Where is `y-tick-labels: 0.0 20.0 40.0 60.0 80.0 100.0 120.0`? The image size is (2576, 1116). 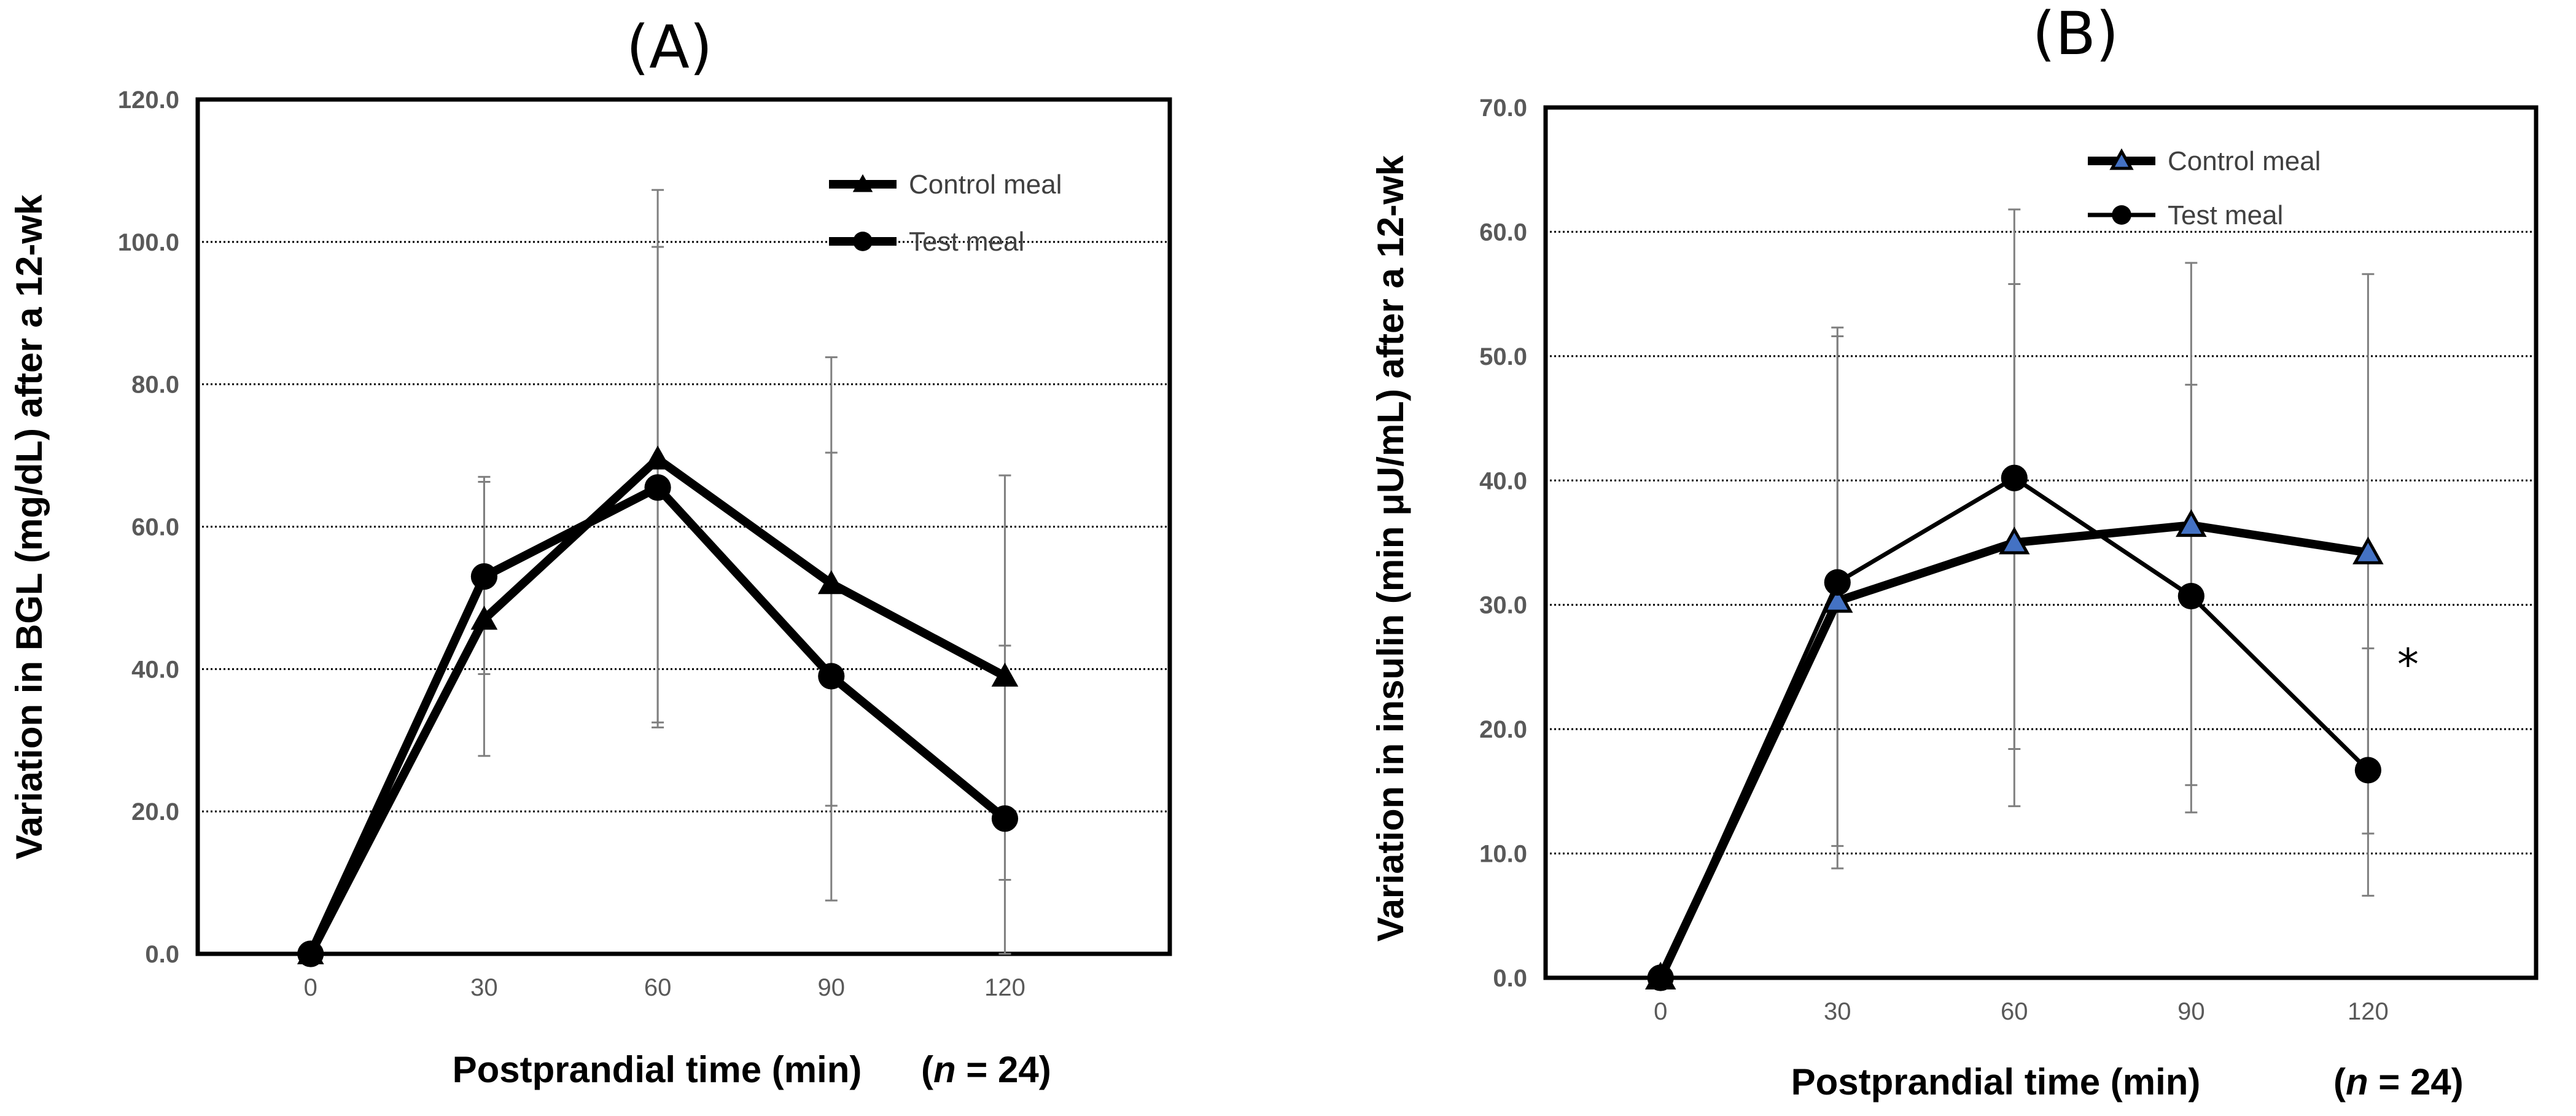
y-tick-labels: 0.0 20.0 40.0 60.0 80.0 100.0 120.0 is located at coordinates (148, 527).